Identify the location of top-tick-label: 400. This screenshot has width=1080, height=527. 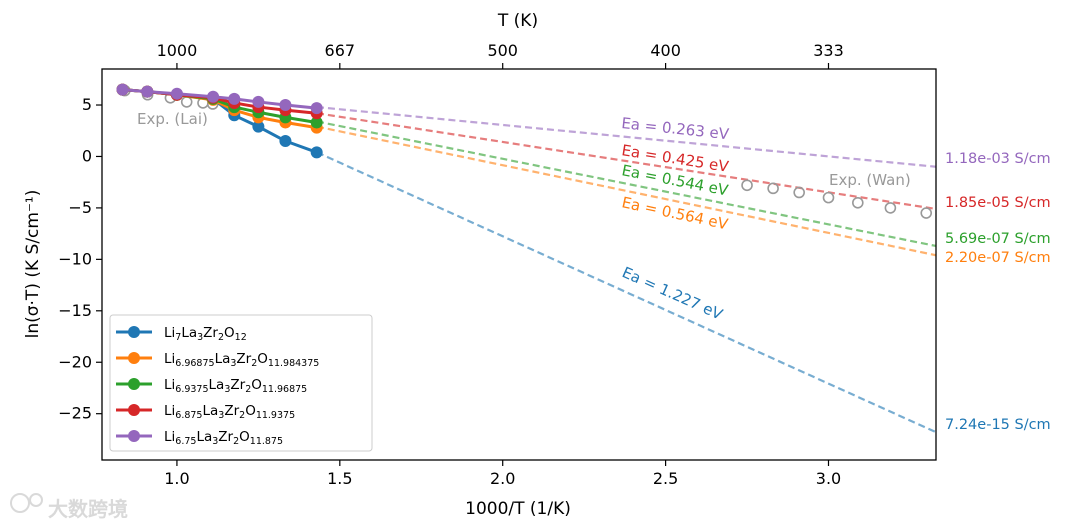
(665, 50).